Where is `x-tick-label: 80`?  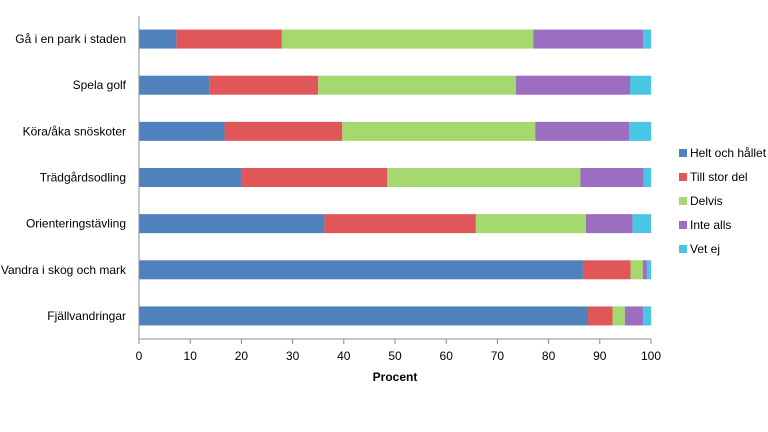
x-tick-label: 80 is located at coordinates (549, 356).